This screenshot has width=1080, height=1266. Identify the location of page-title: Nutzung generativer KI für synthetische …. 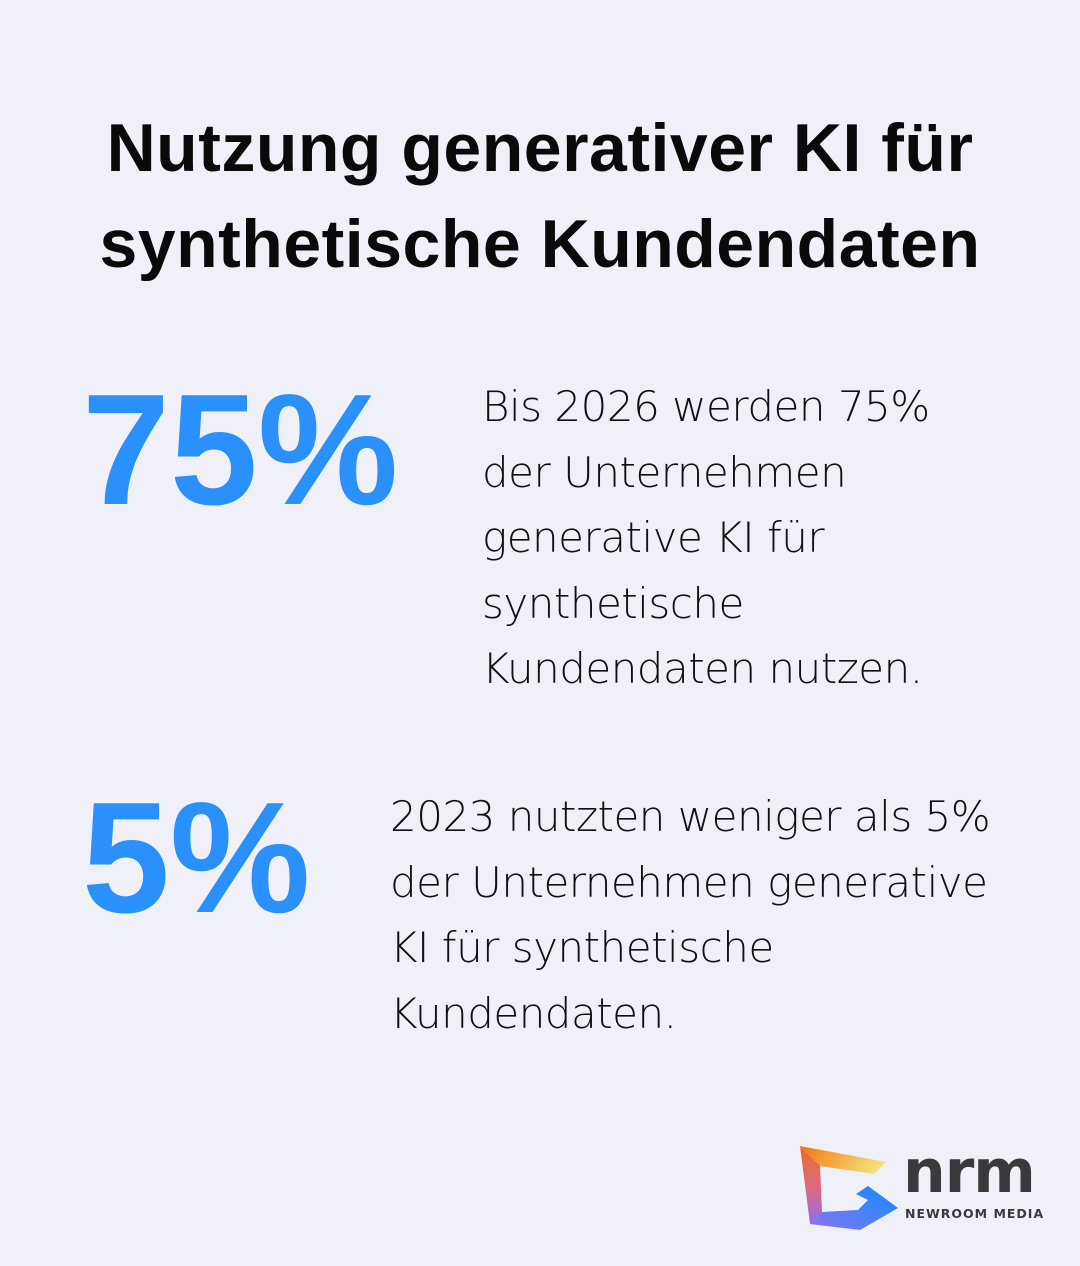
(540, 196).